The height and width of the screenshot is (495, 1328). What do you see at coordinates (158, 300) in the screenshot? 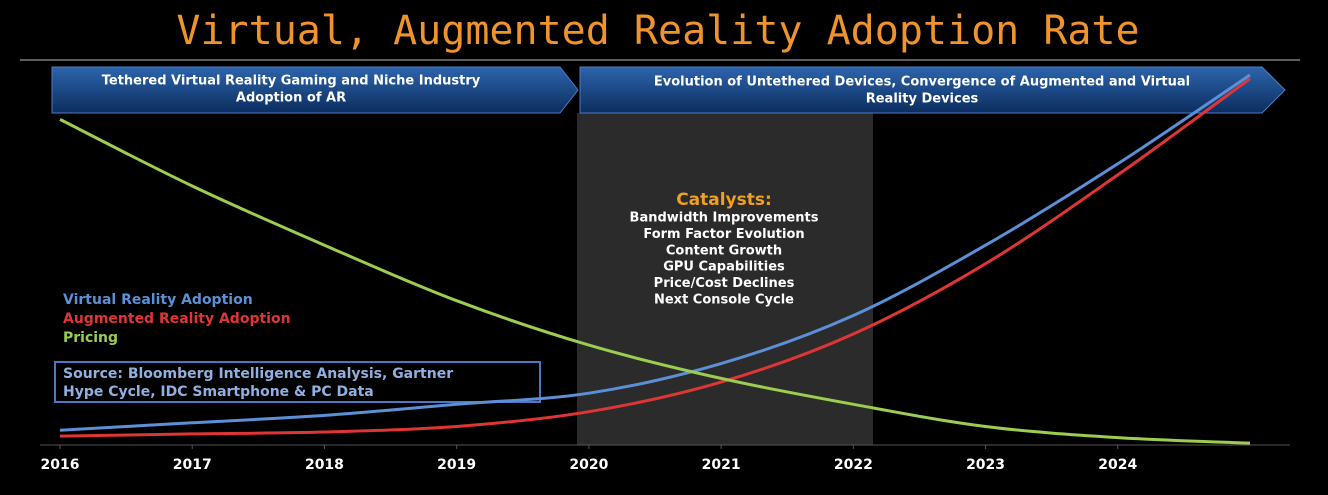
I see `legend-entry: Virtual Reality Adoption` at bounding box center [158, 300].